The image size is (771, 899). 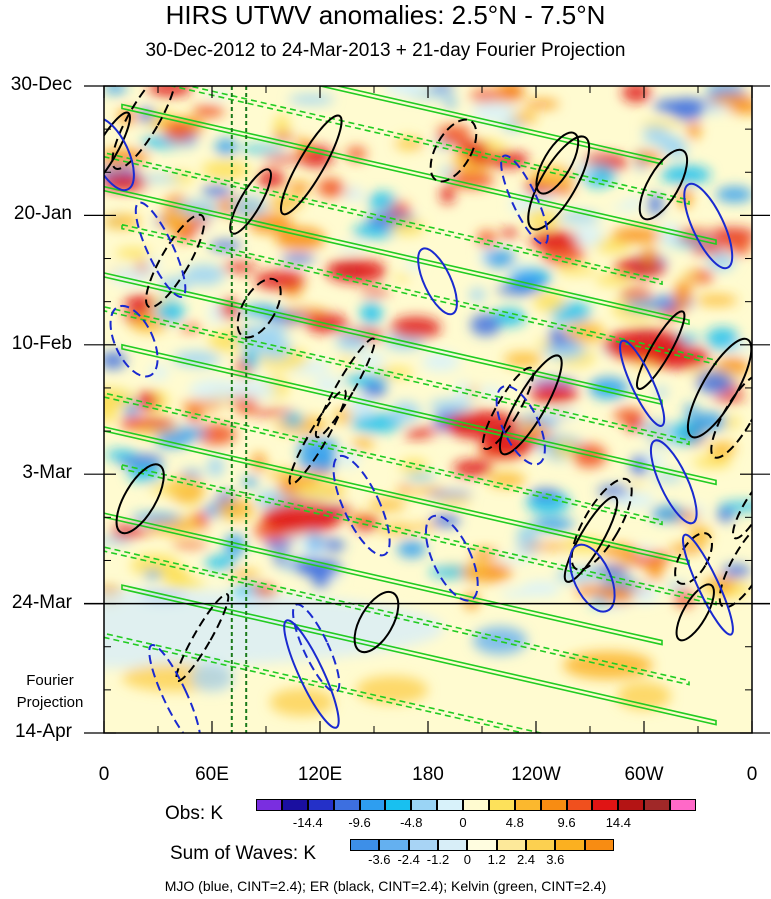 I want to click on waves-colorbar-label: 1.2, so click(x=496, y=859).